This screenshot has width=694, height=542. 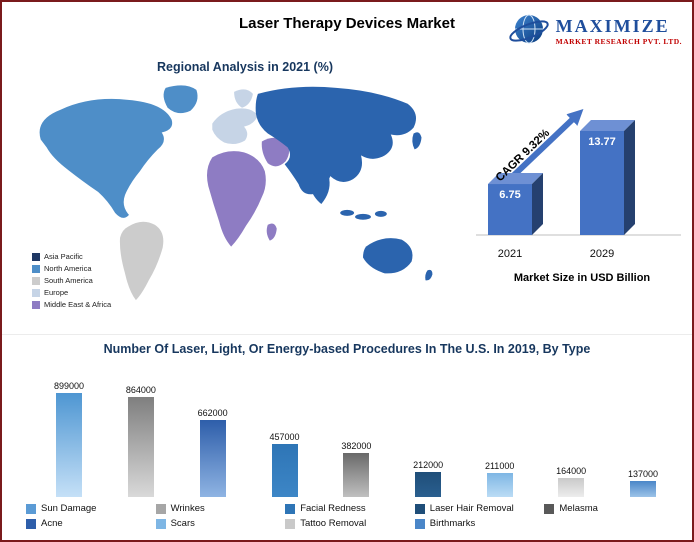 I want to click on region-greenland, so click(x=180, y=99).